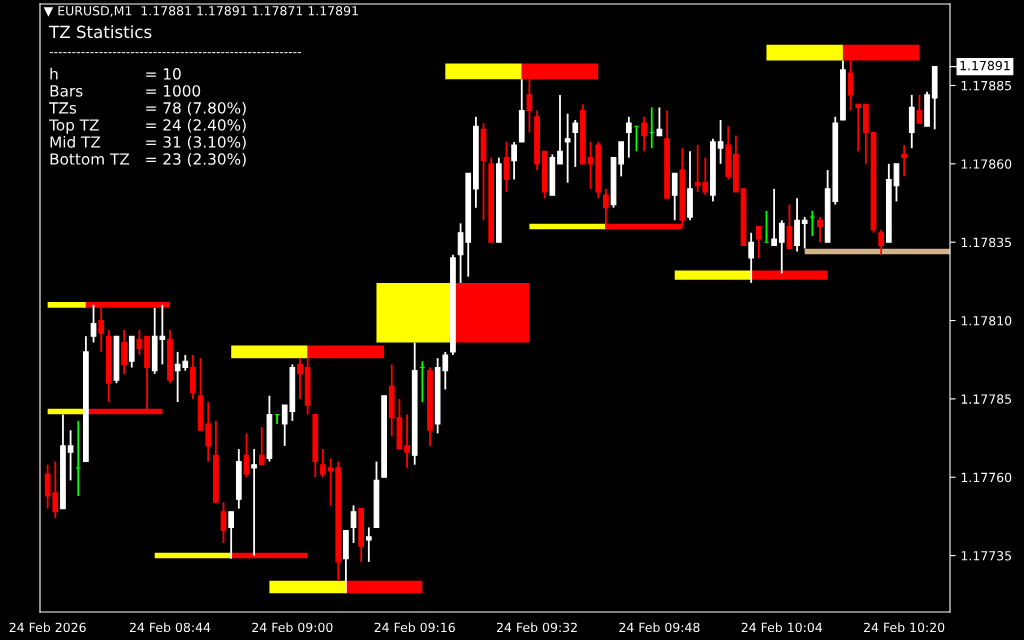 The image size is (1024, 640). I want to click on y-tick-label: 1.17735, so click(986, 556).